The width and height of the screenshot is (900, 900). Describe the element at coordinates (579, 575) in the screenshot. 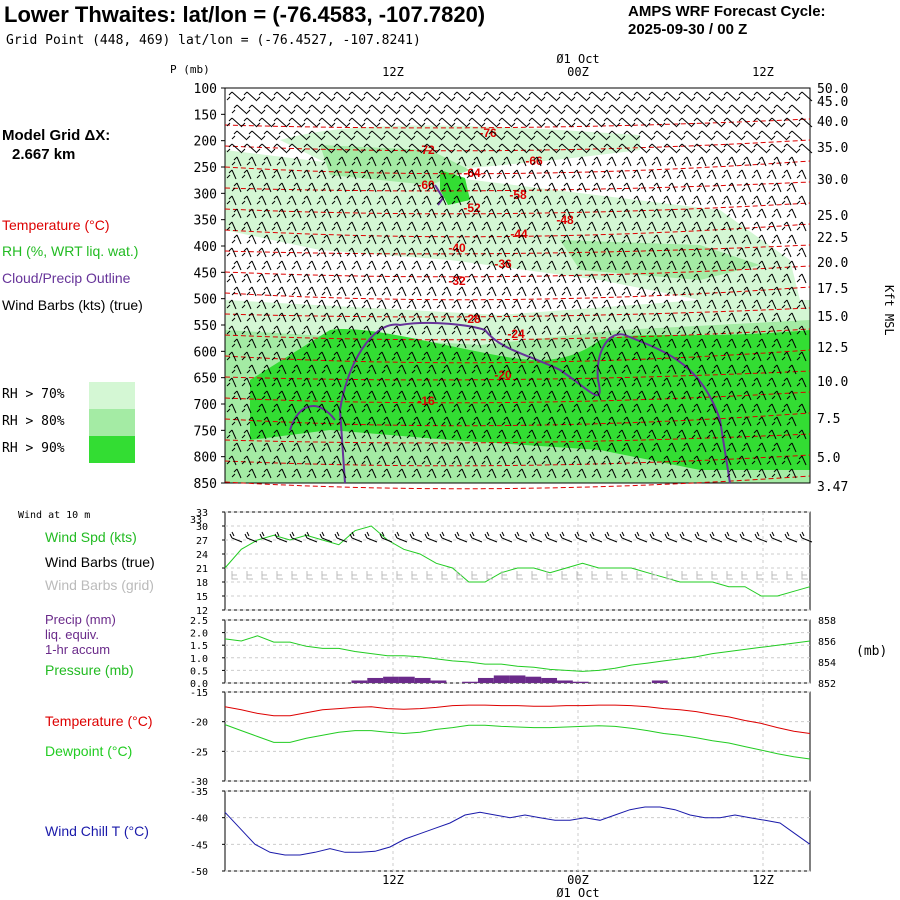

I see `surface-wind-barb-grid` at that location.